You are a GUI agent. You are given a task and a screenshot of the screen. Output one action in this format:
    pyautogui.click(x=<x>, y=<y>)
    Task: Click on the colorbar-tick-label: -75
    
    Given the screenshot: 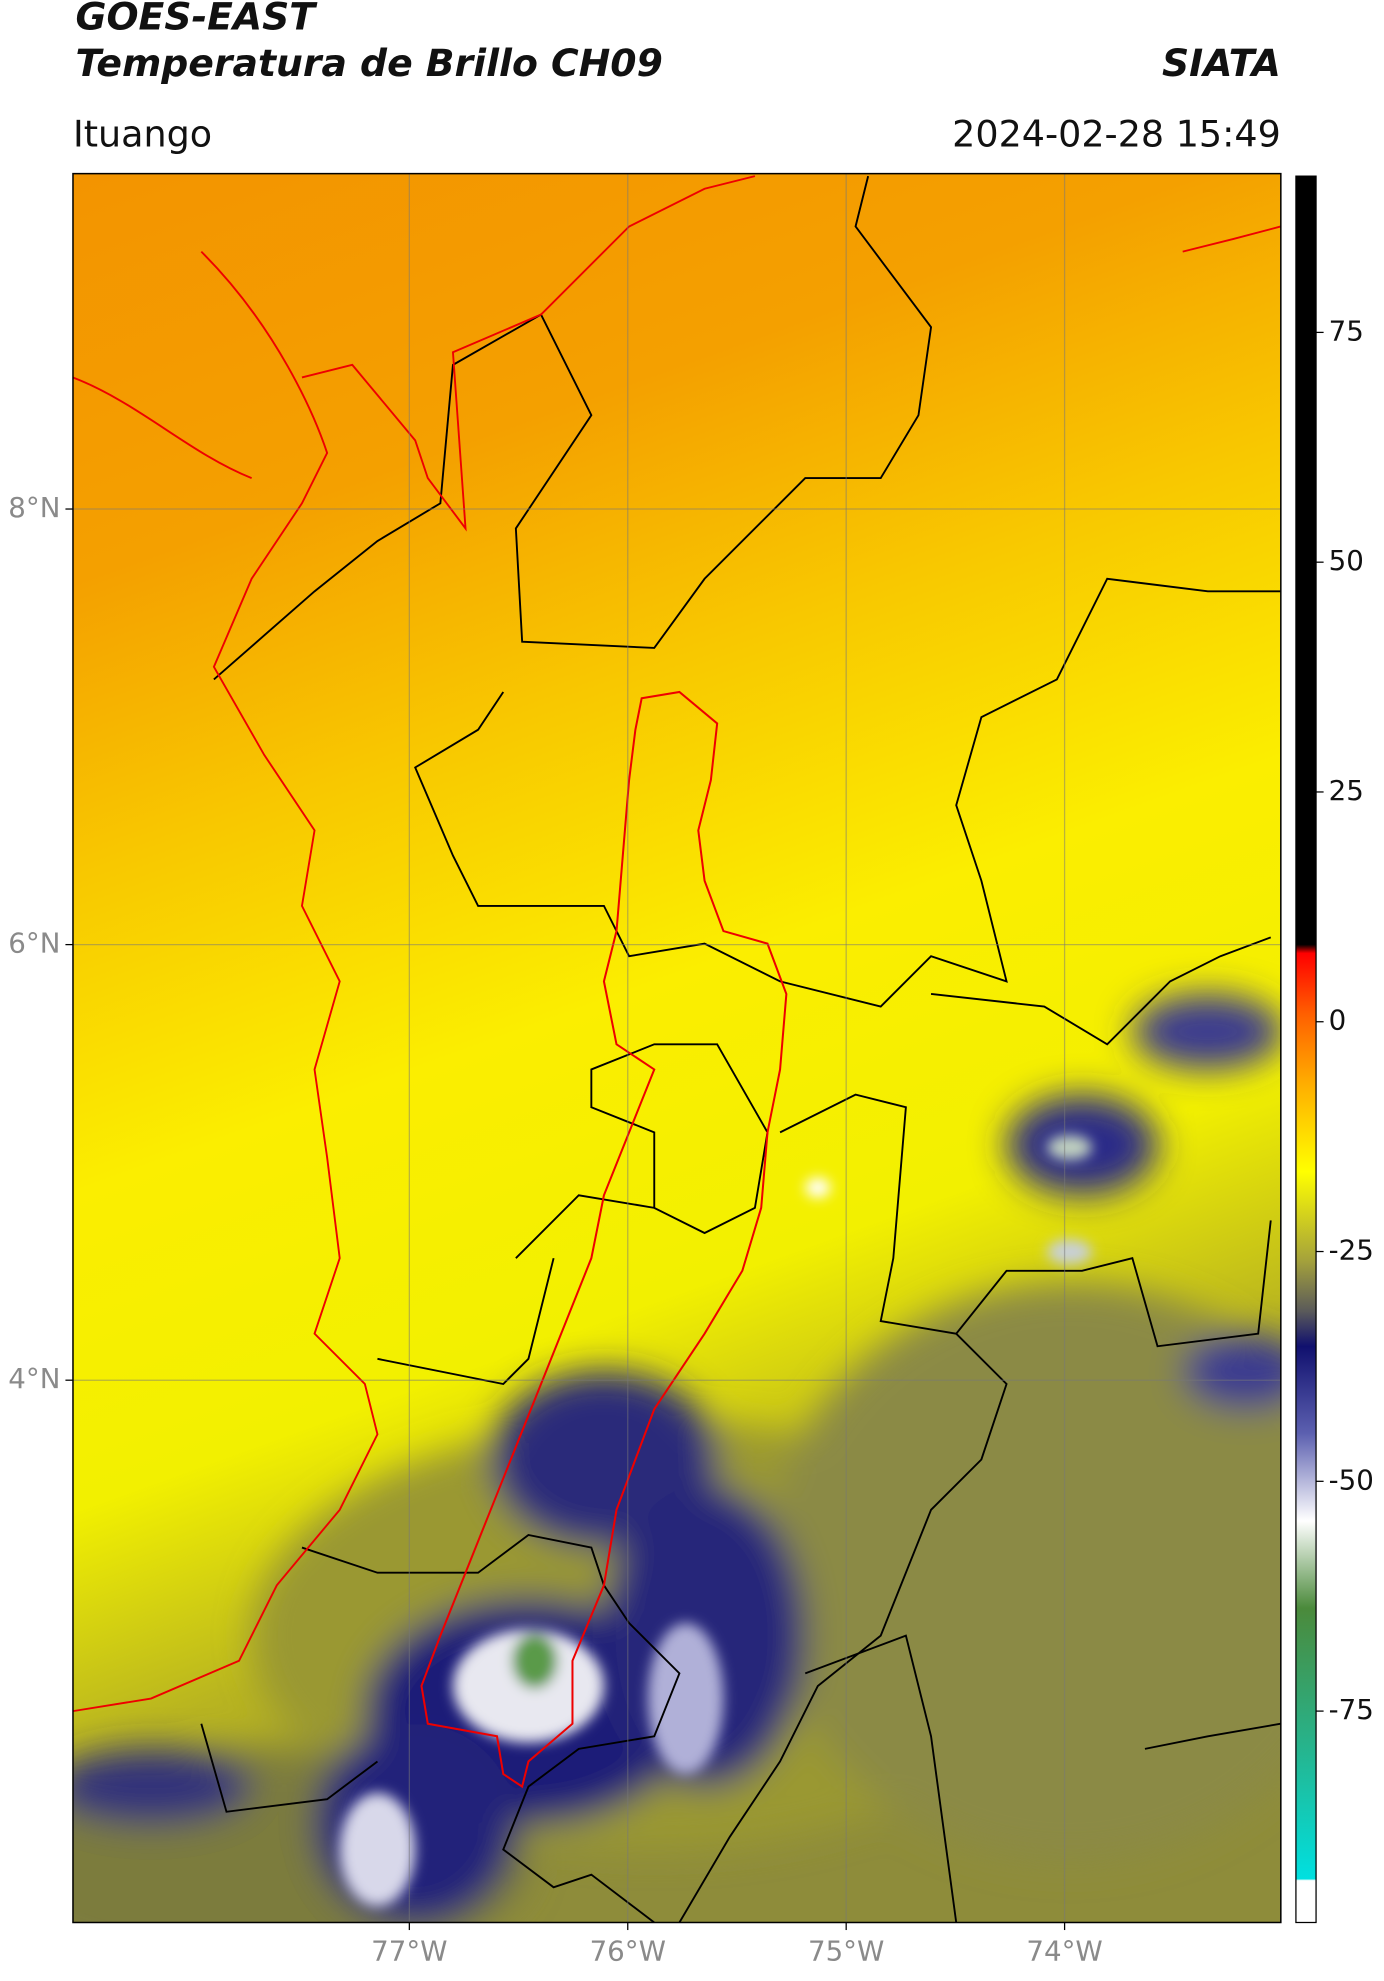 What is the action you would take?
    pyautogui.click(x=1351, y=1709)
    